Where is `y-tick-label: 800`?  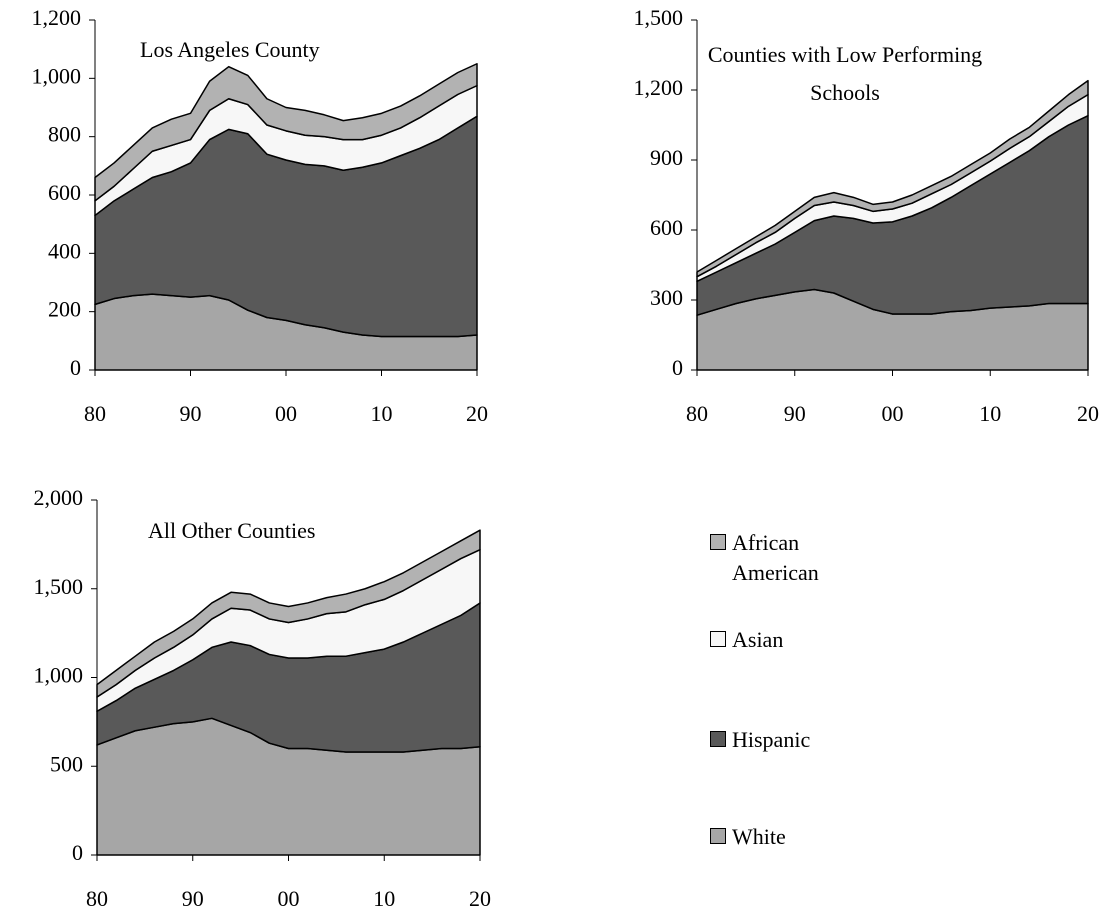
y-tick-label: 800 is located at coordinates (64, 134).